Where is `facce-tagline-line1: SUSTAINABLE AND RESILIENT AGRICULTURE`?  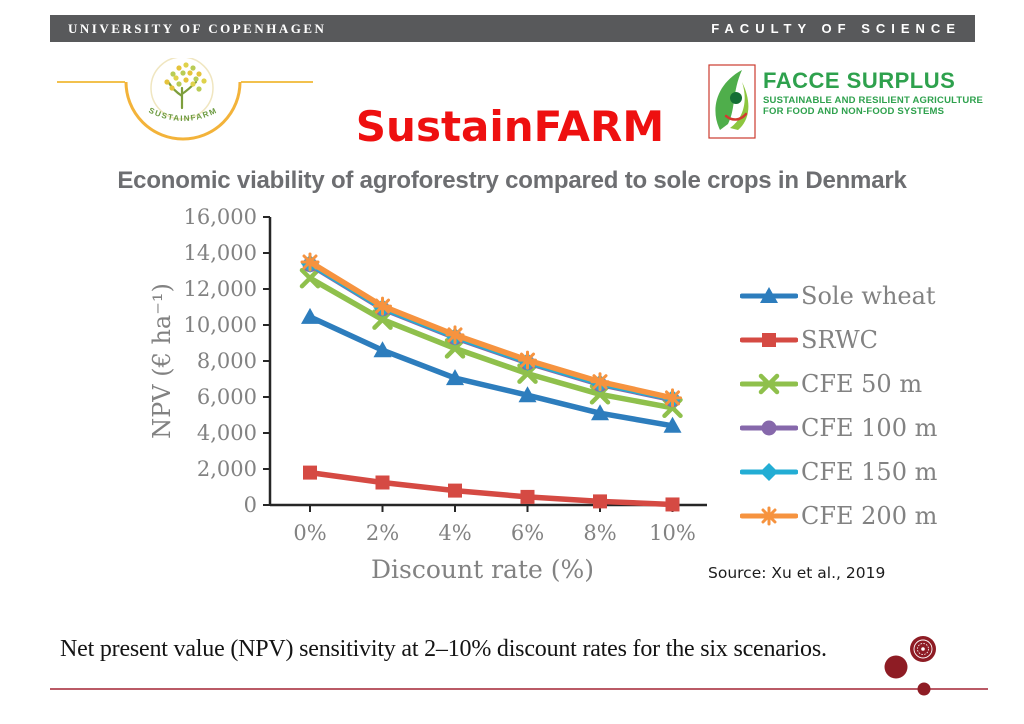 facce-tagline-line1: SUSTAINABLE AND RESILIENT AGRICULTURE is located at coordinates (873, 100).